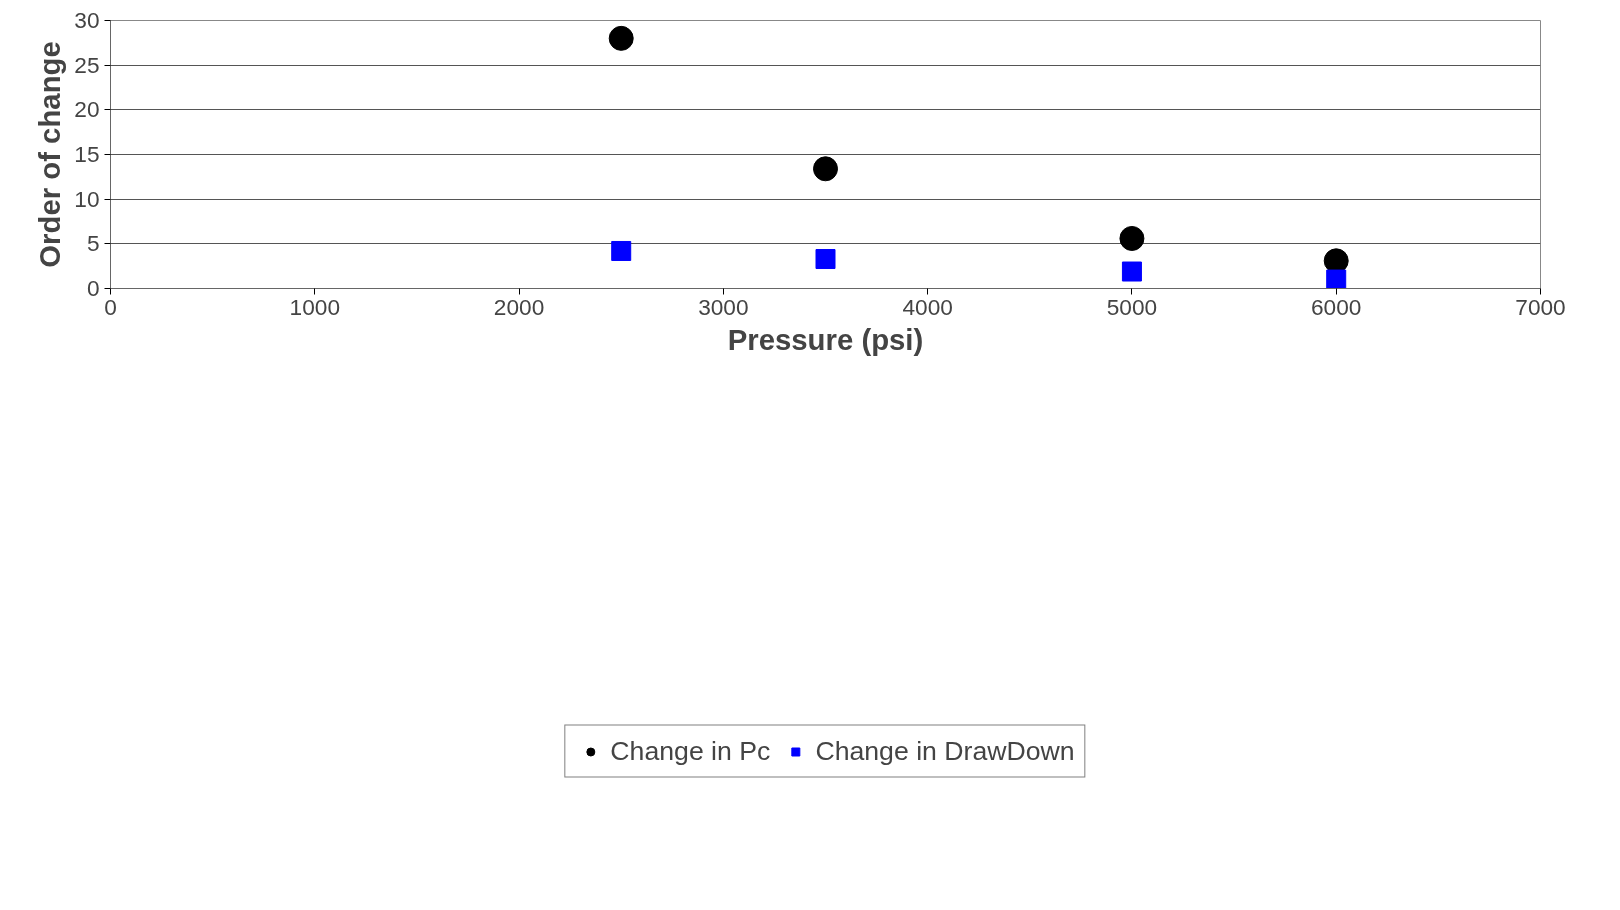  Describe the element at coordinates (1132, 306) in the screenshot. I see `x-tick-label: 5000` at that location.